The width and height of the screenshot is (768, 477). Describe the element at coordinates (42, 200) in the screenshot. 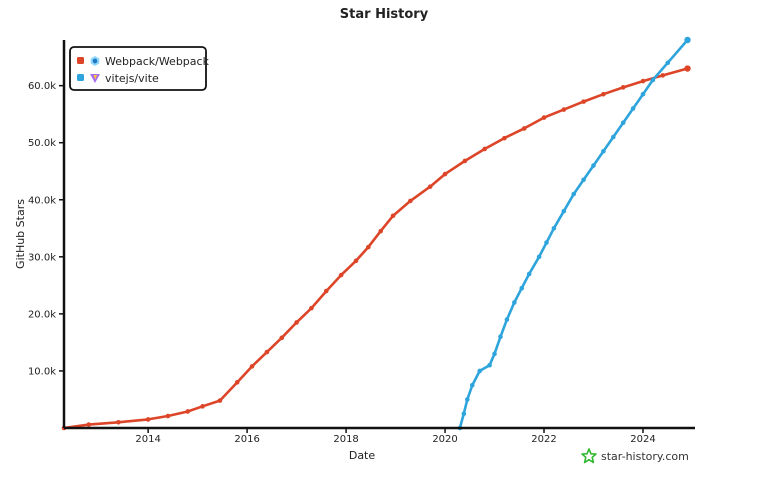

I see `y-tick-label: 40.0k` at that location.